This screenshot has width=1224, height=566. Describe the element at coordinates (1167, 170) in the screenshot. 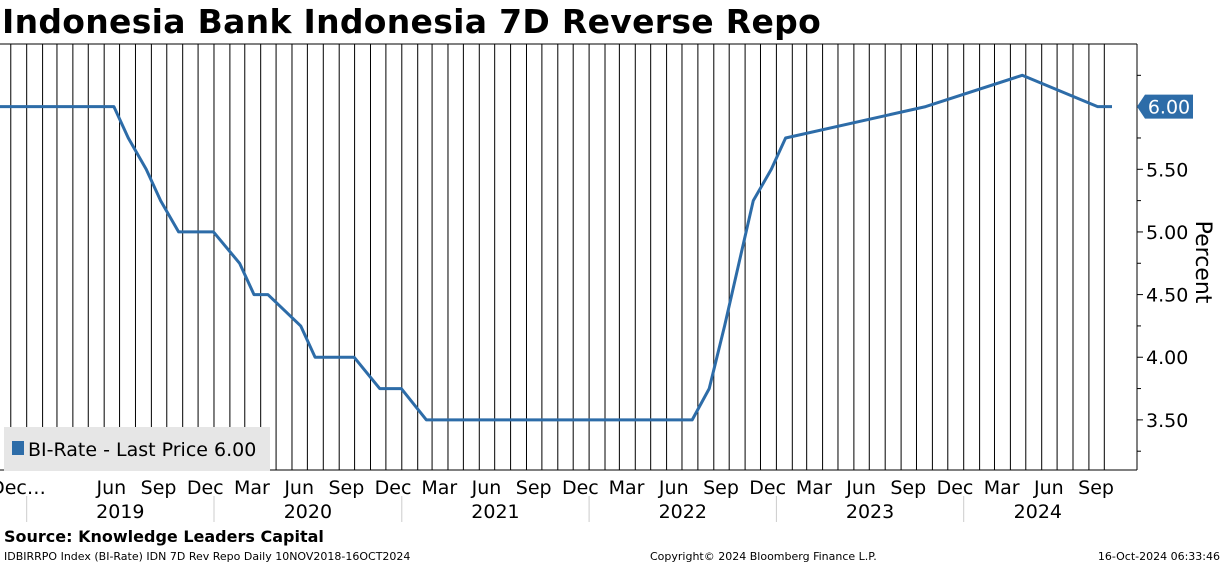

I see `y-tick-label: 5.50` at that location.